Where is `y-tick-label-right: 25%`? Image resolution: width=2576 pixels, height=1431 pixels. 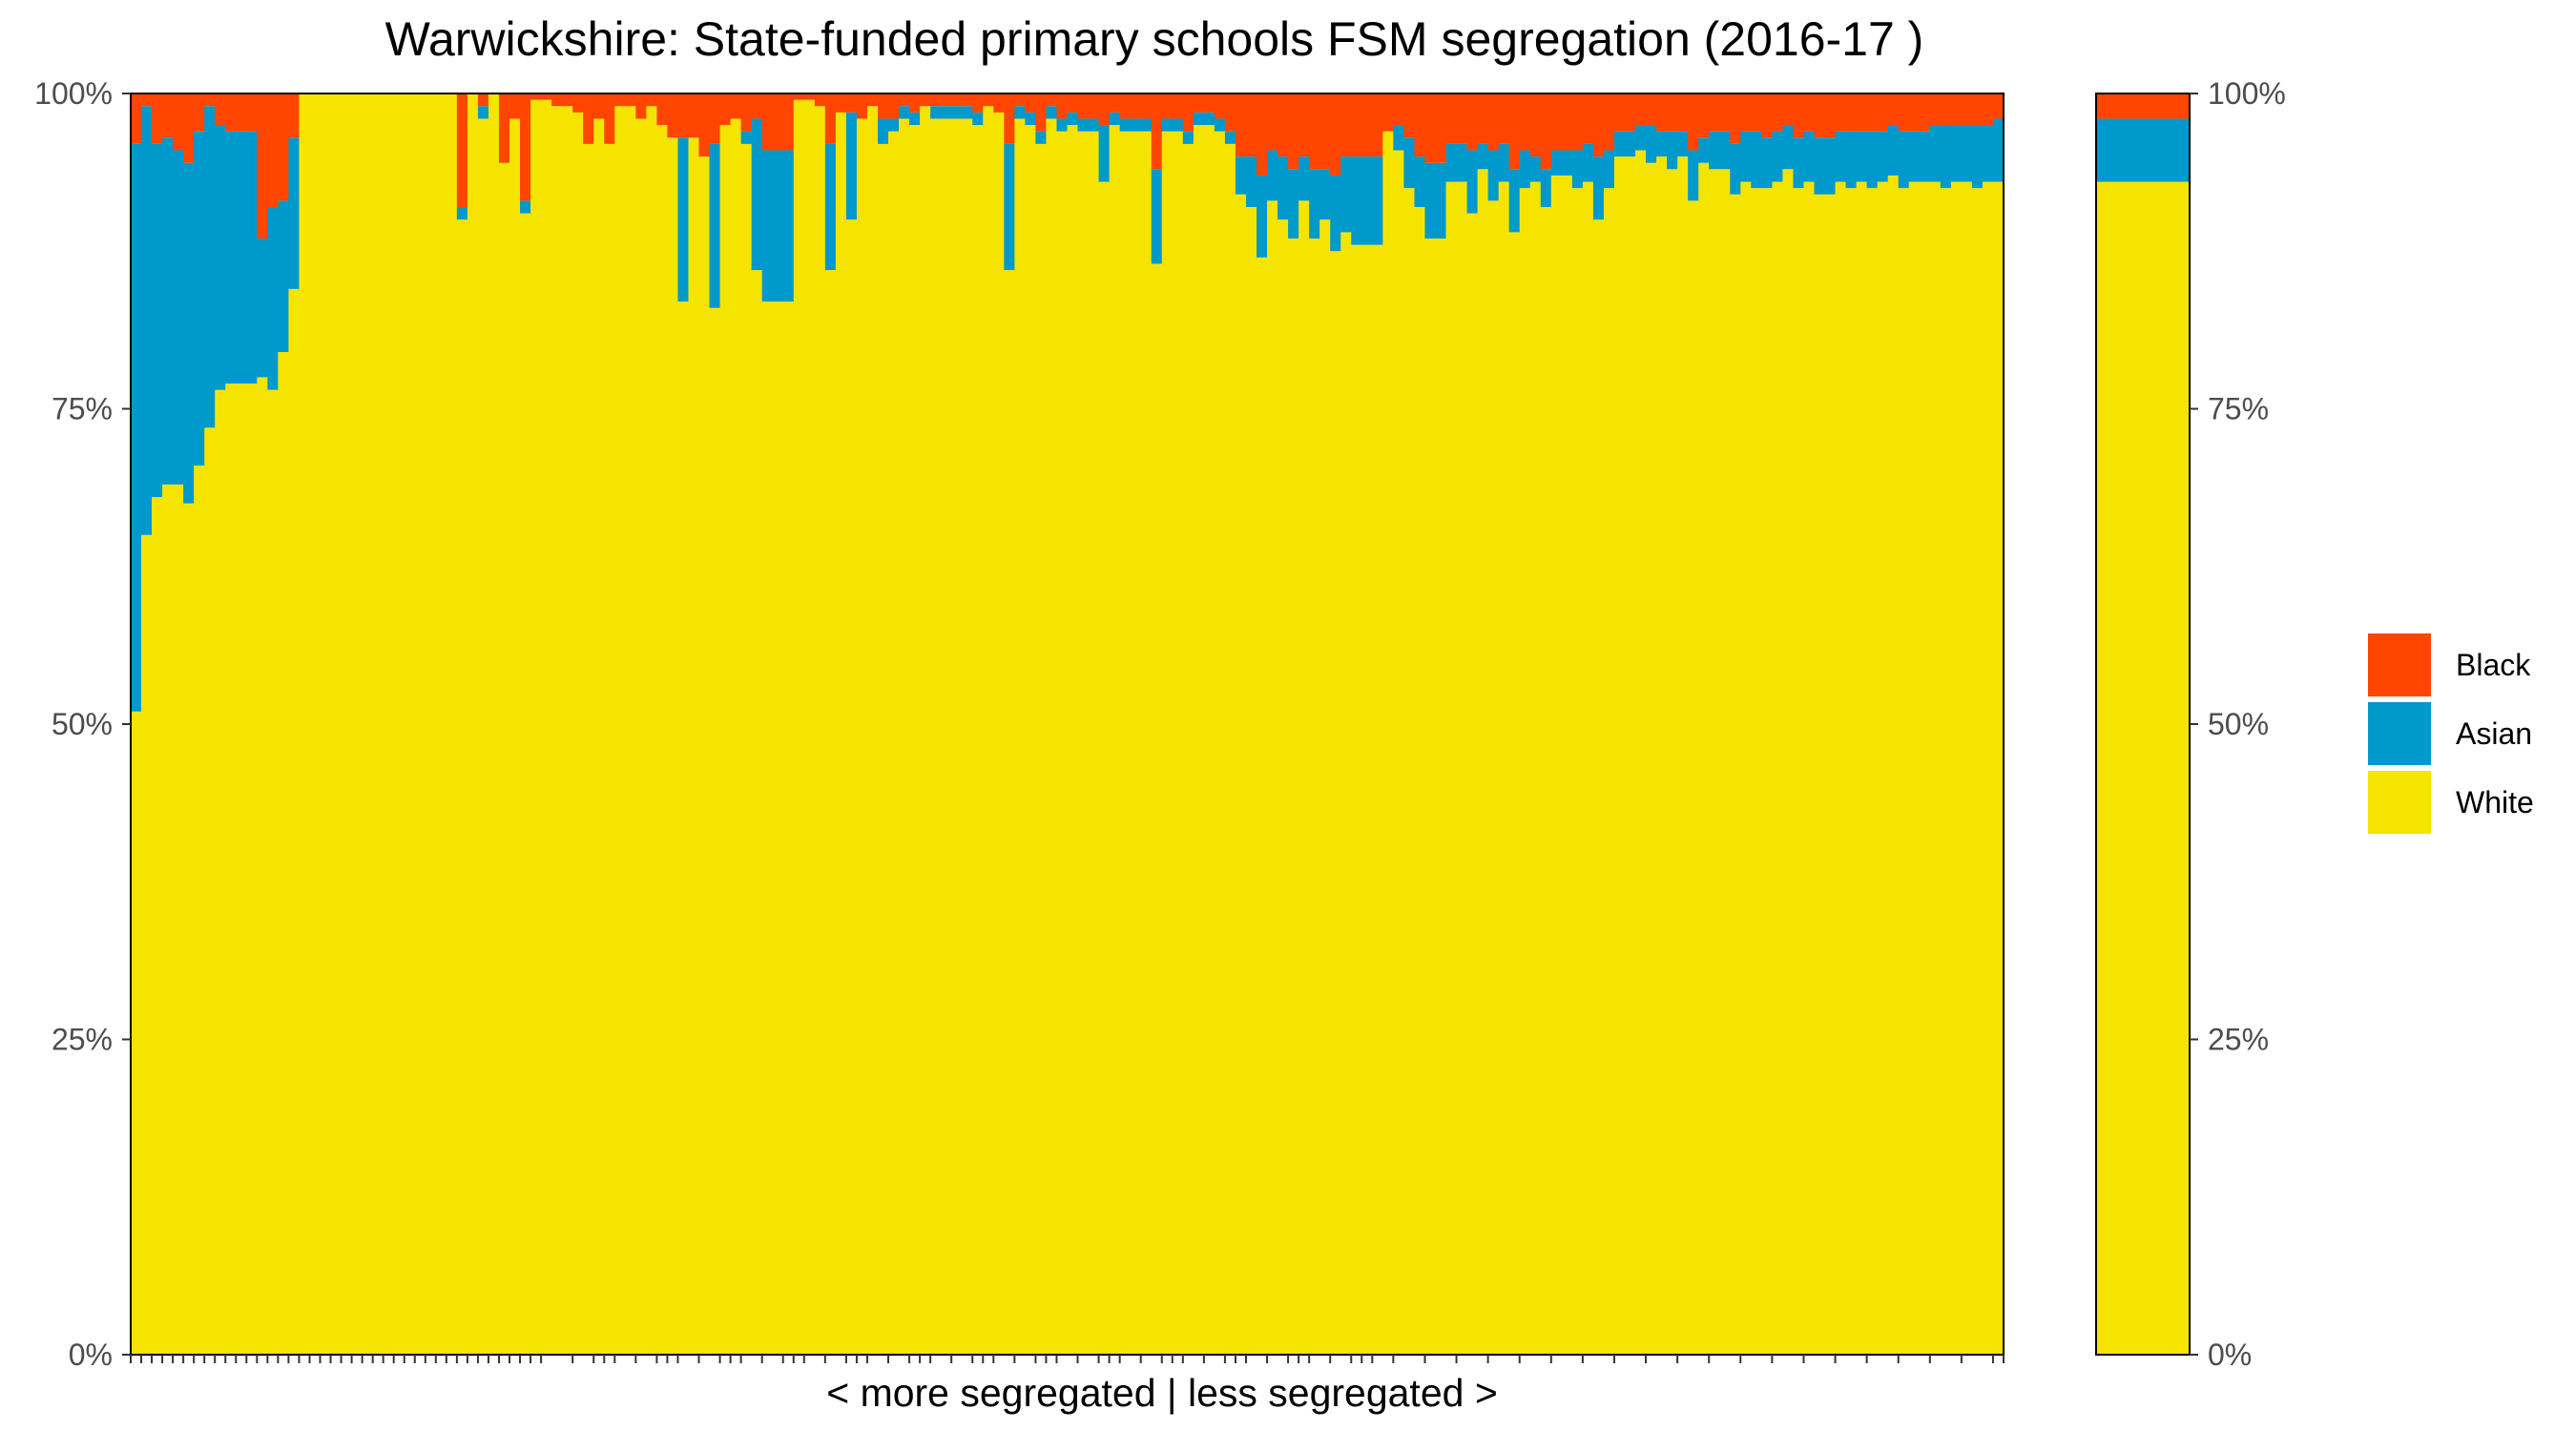 y-tick-label-right: 25% is located at coordinates (2238, 1040).